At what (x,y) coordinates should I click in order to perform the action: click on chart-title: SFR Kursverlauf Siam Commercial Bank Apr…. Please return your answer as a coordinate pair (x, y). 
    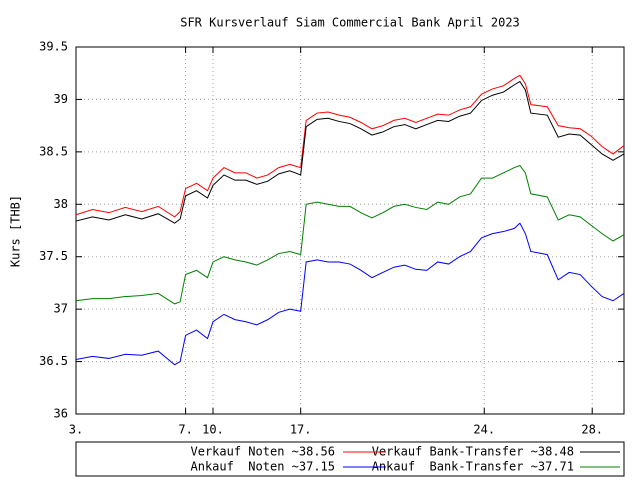
    Looking at the image, I should click on (350, 23).